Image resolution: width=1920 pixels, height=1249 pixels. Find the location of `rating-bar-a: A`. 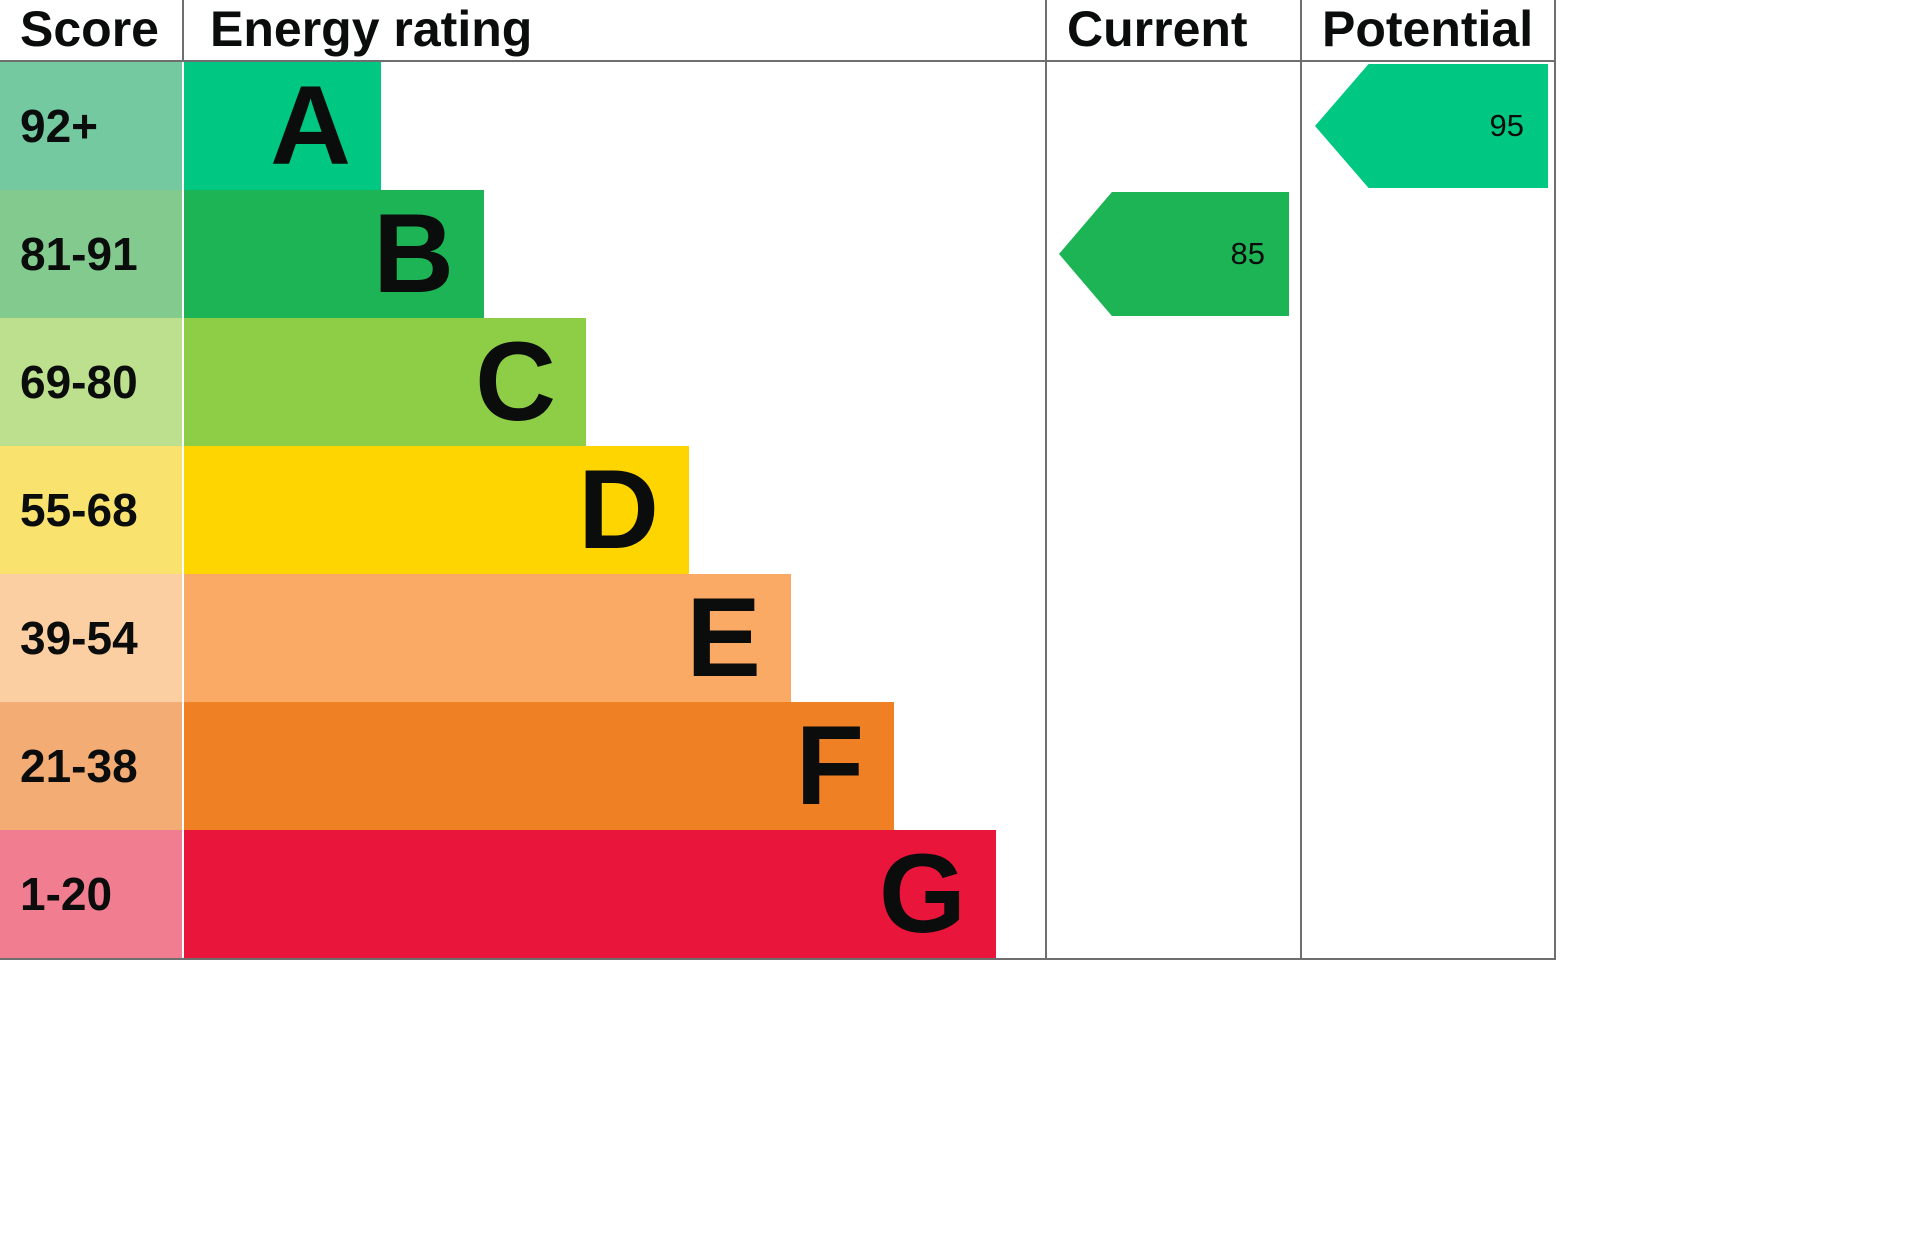

rating-bar-a: A is located at coordinates (282, 126).